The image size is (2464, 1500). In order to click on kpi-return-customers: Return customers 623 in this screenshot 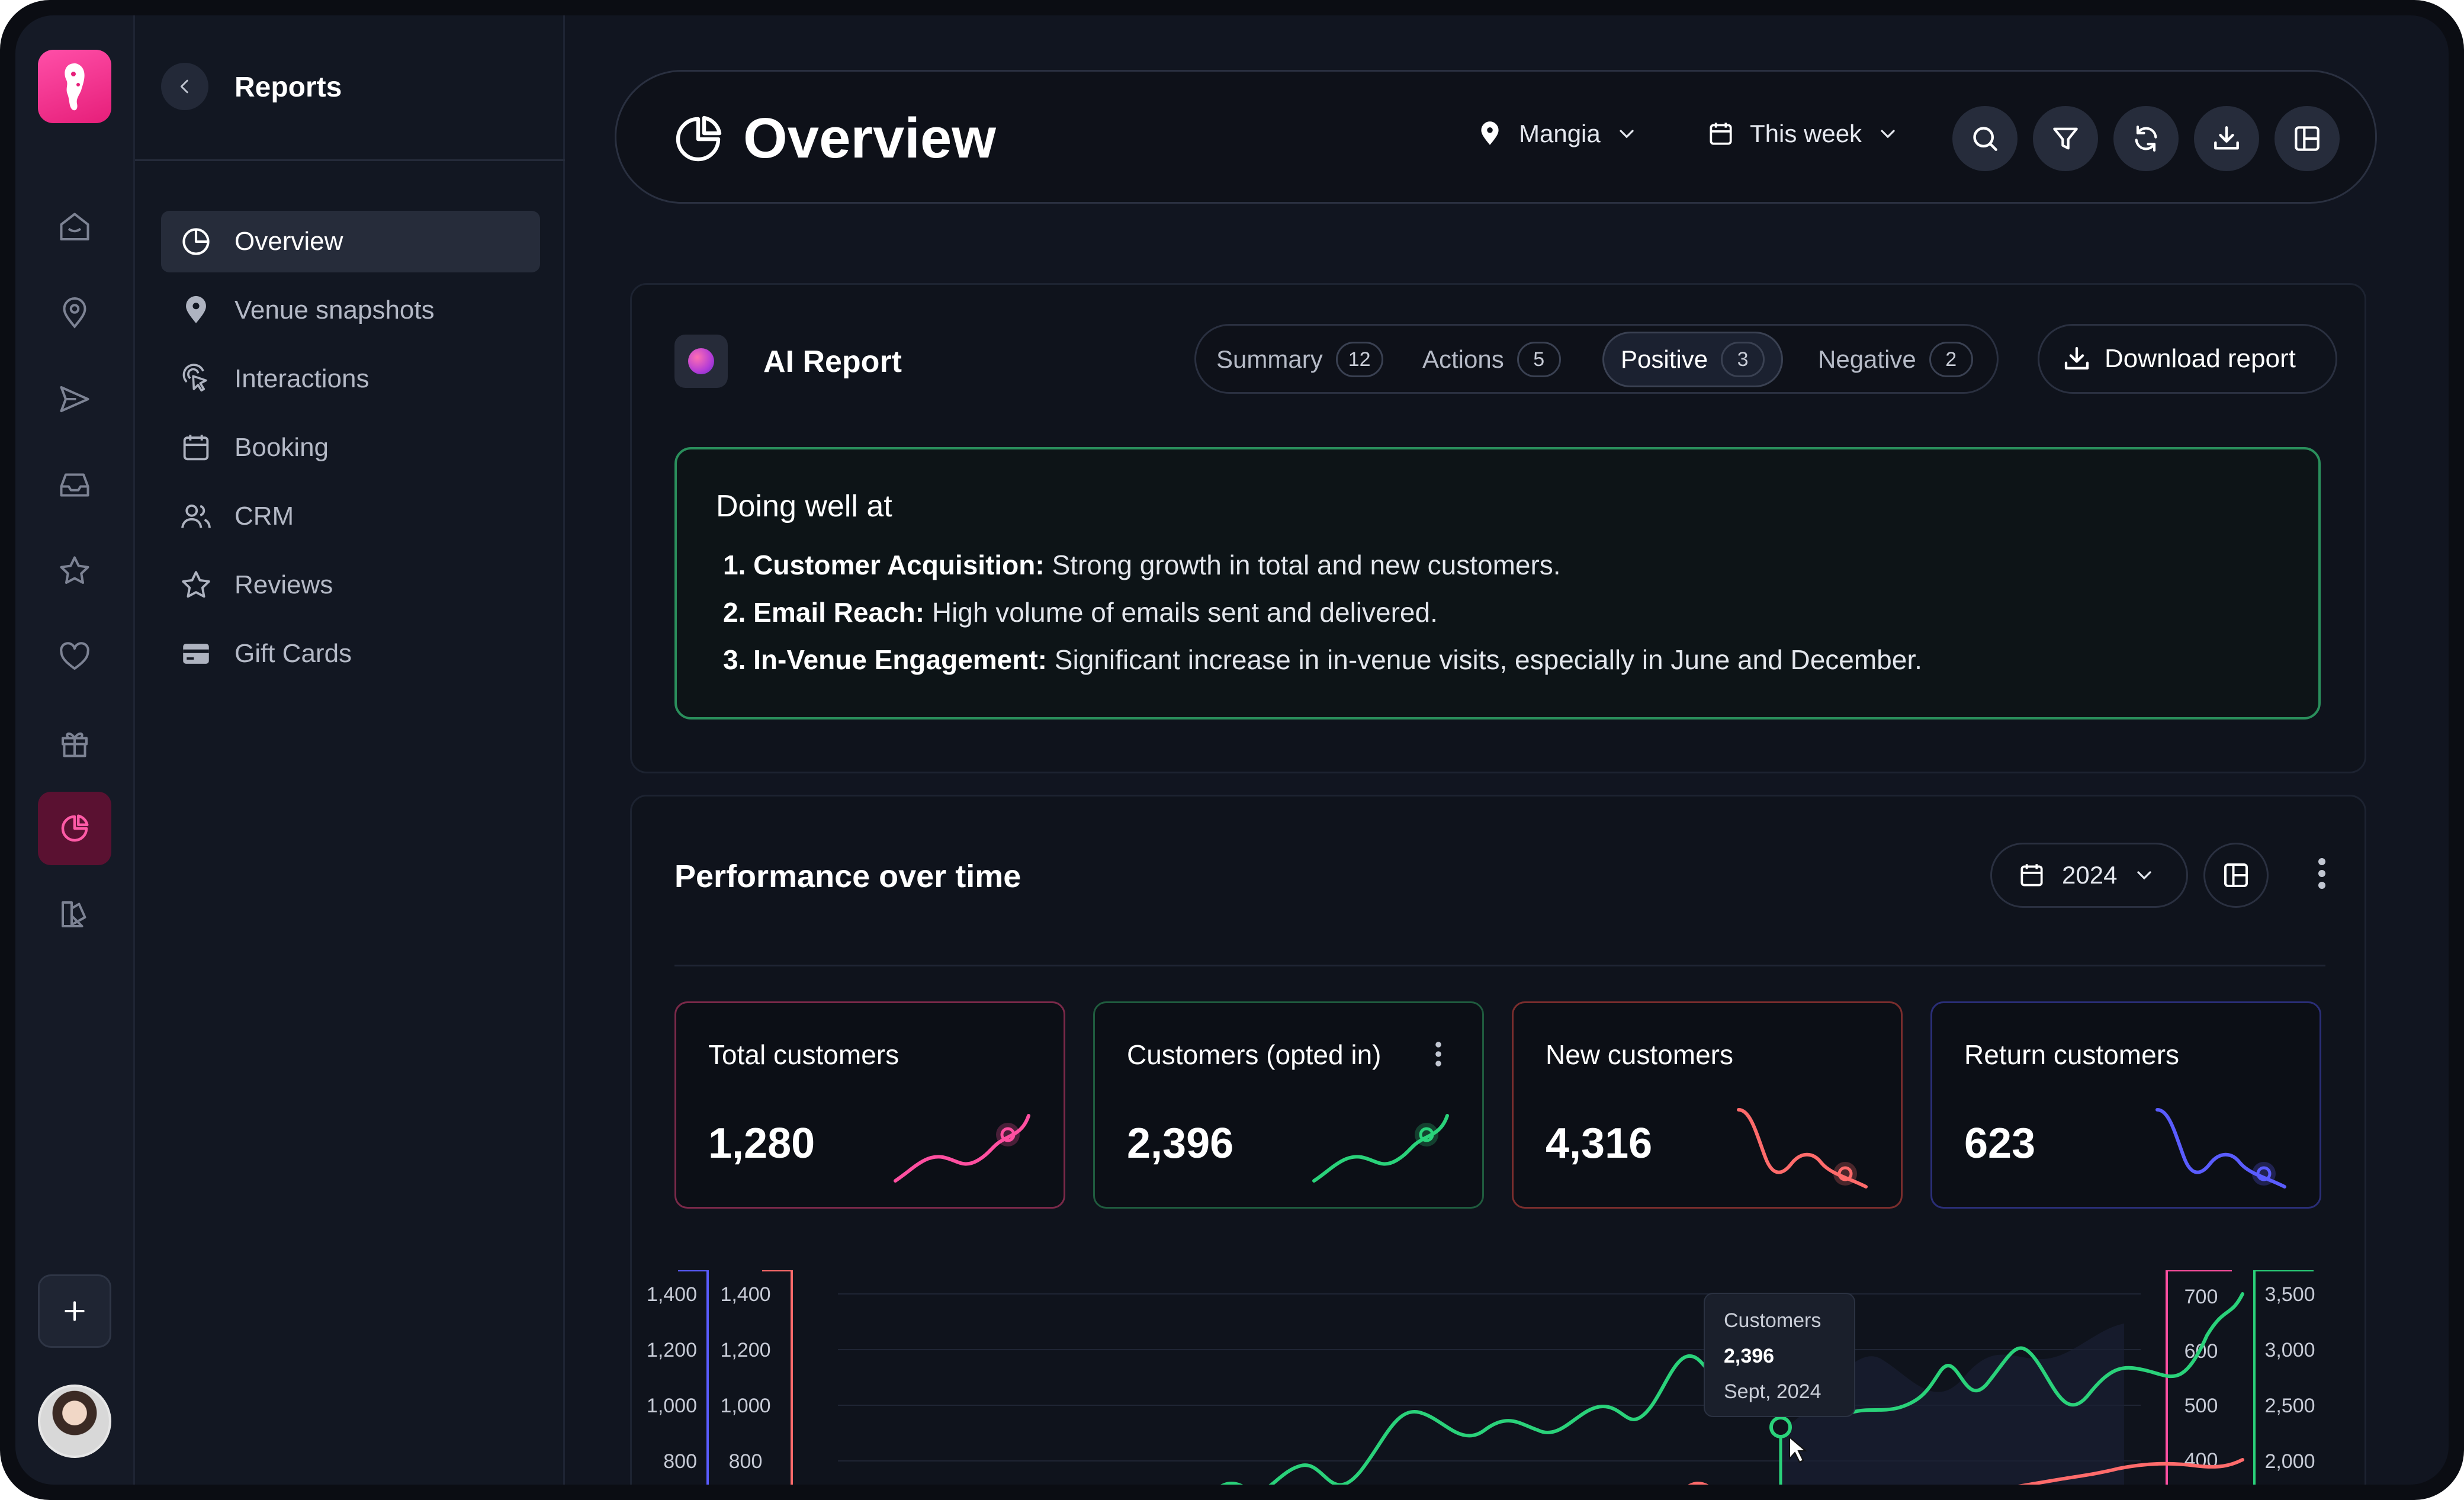, I will do `click(2125, 1105)`.